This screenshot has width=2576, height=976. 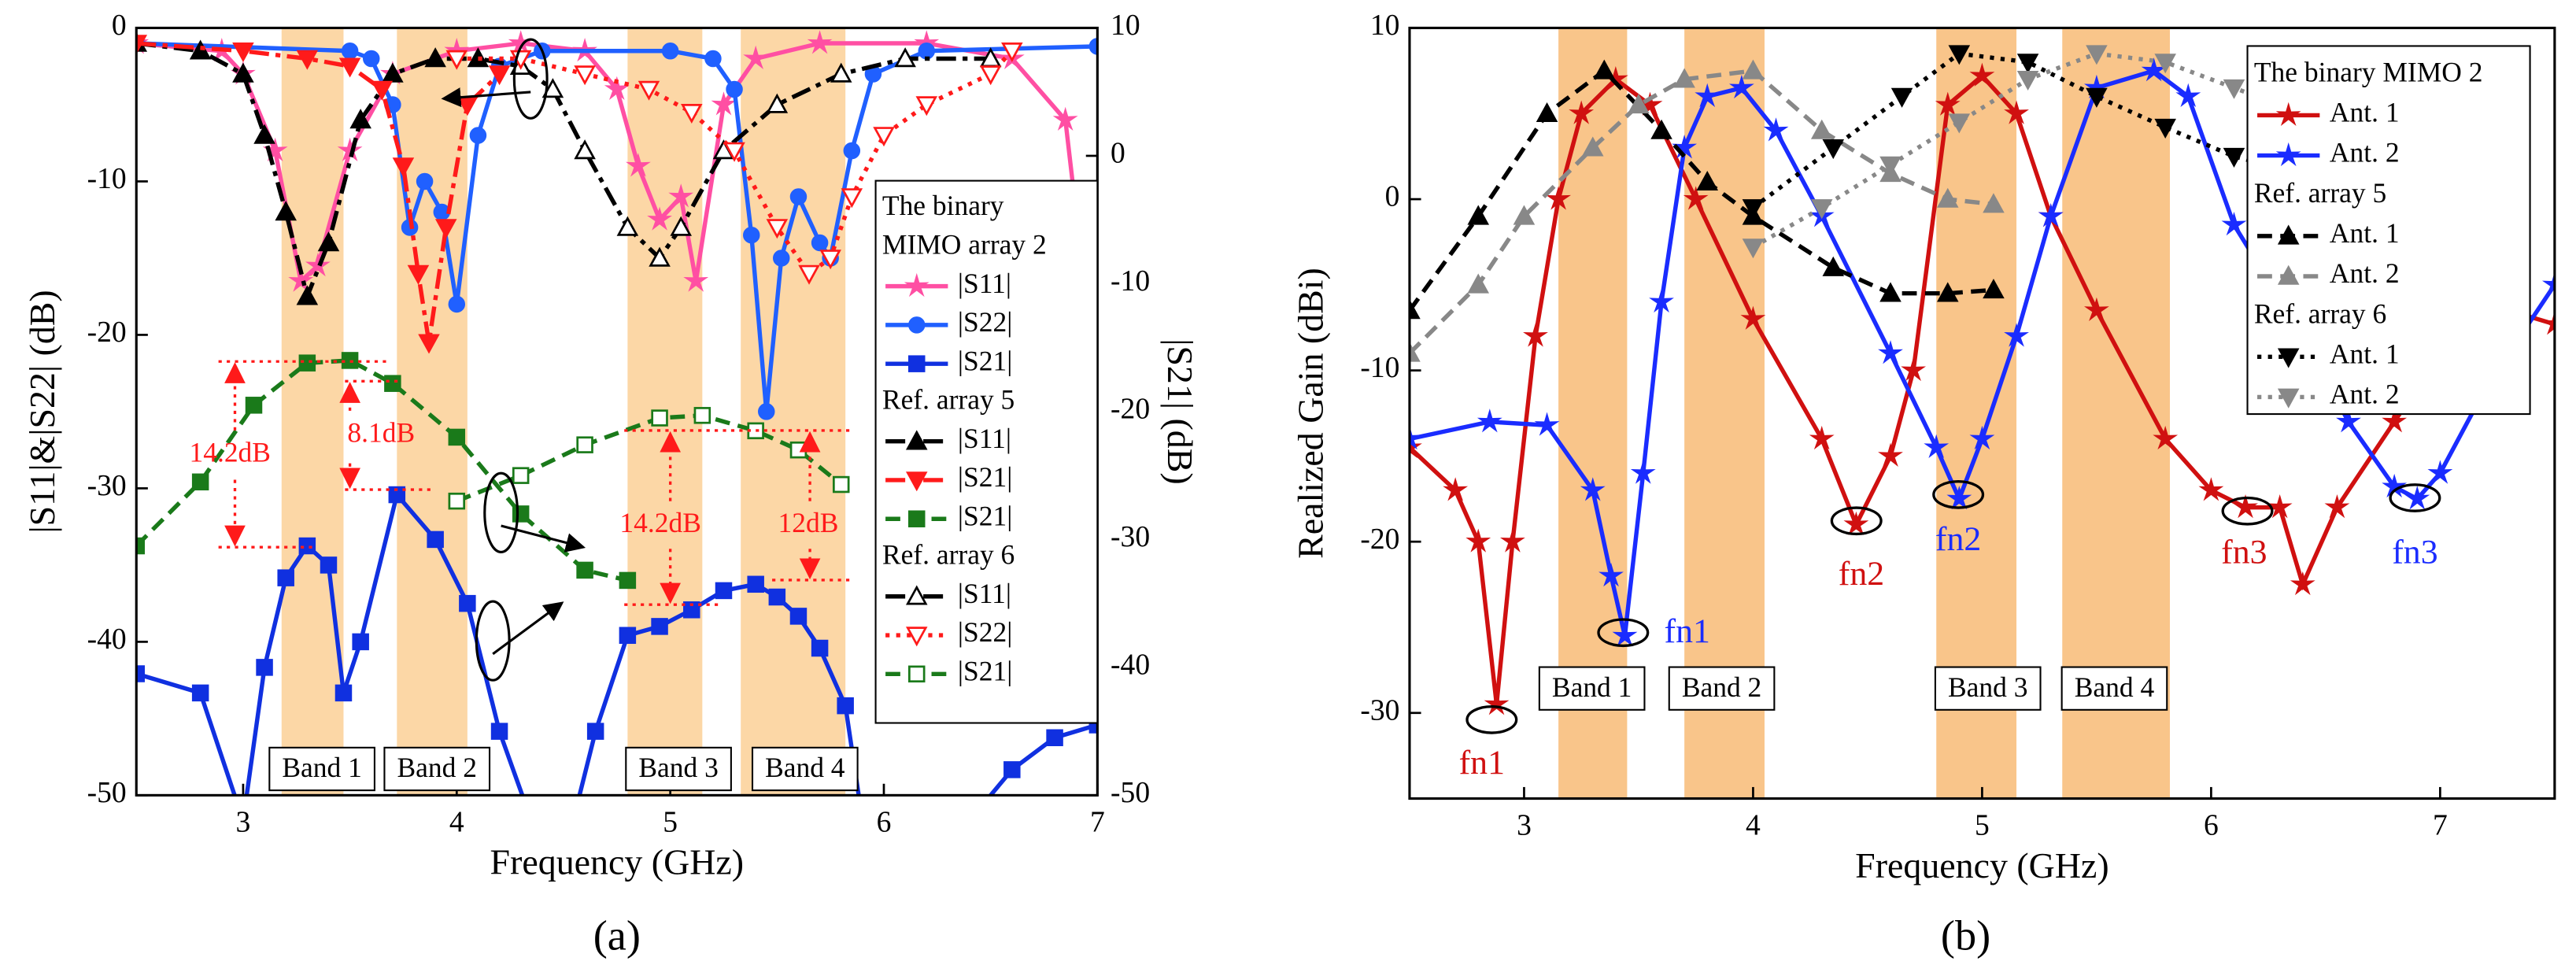 What do you see at coordinates (1118, 154) in the screenshot?
I see `y2-tick-label: 0` at bounding box center [1118, 154].